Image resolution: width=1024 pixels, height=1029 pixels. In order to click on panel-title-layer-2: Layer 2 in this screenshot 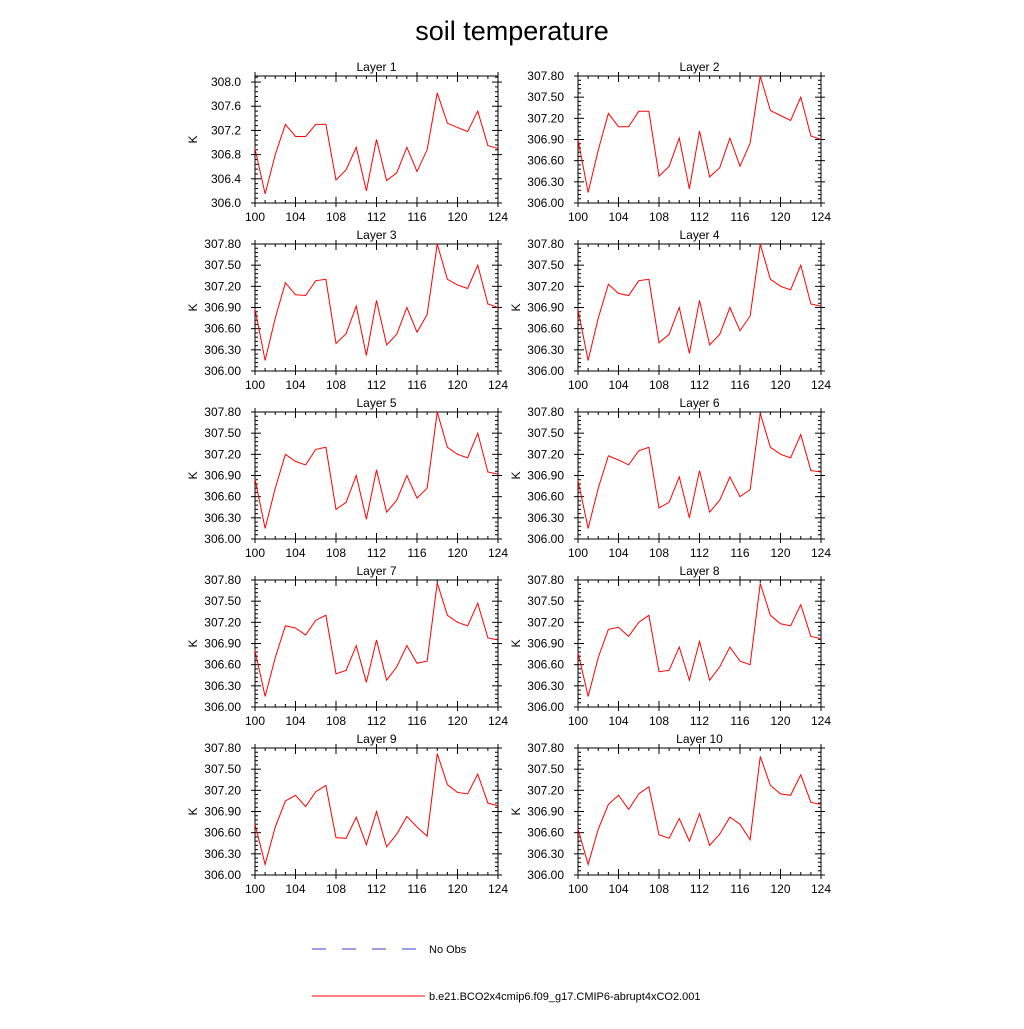, I will do `click(699, 67)`.